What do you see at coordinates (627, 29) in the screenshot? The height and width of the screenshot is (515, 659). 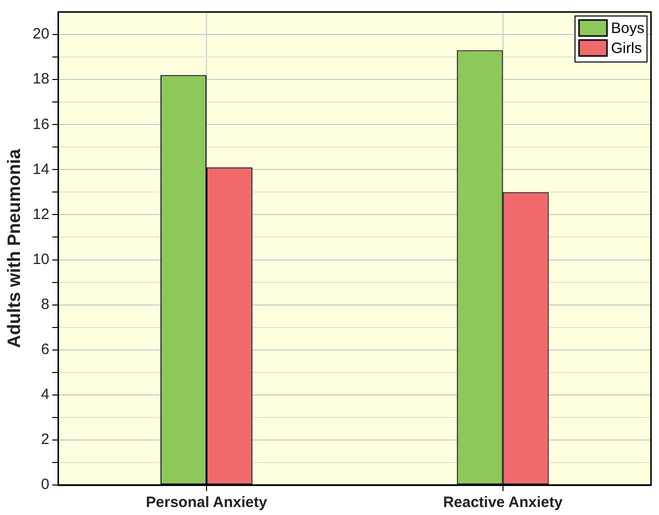 I see `legend-label: Boys` at bounding box center [627, 29].